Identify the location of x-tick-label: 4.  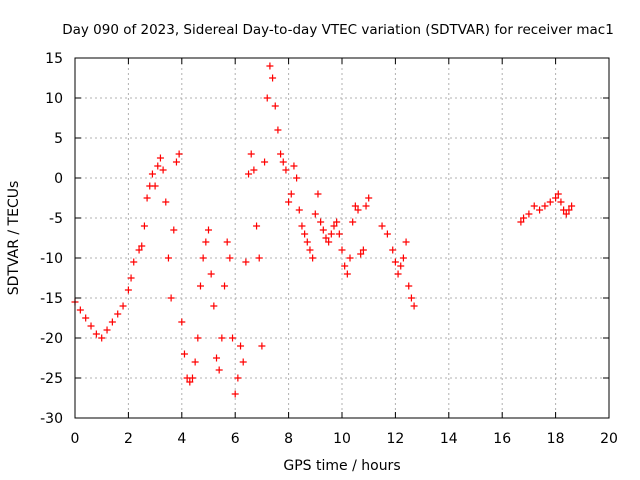
(181, 439).